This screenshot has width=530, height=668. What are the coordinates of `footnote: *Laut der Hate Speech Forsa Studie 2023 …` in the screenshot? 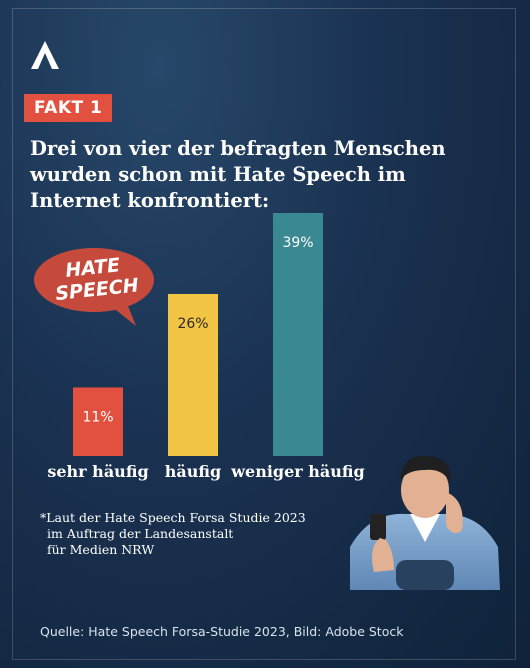 It's located at (190, 534).